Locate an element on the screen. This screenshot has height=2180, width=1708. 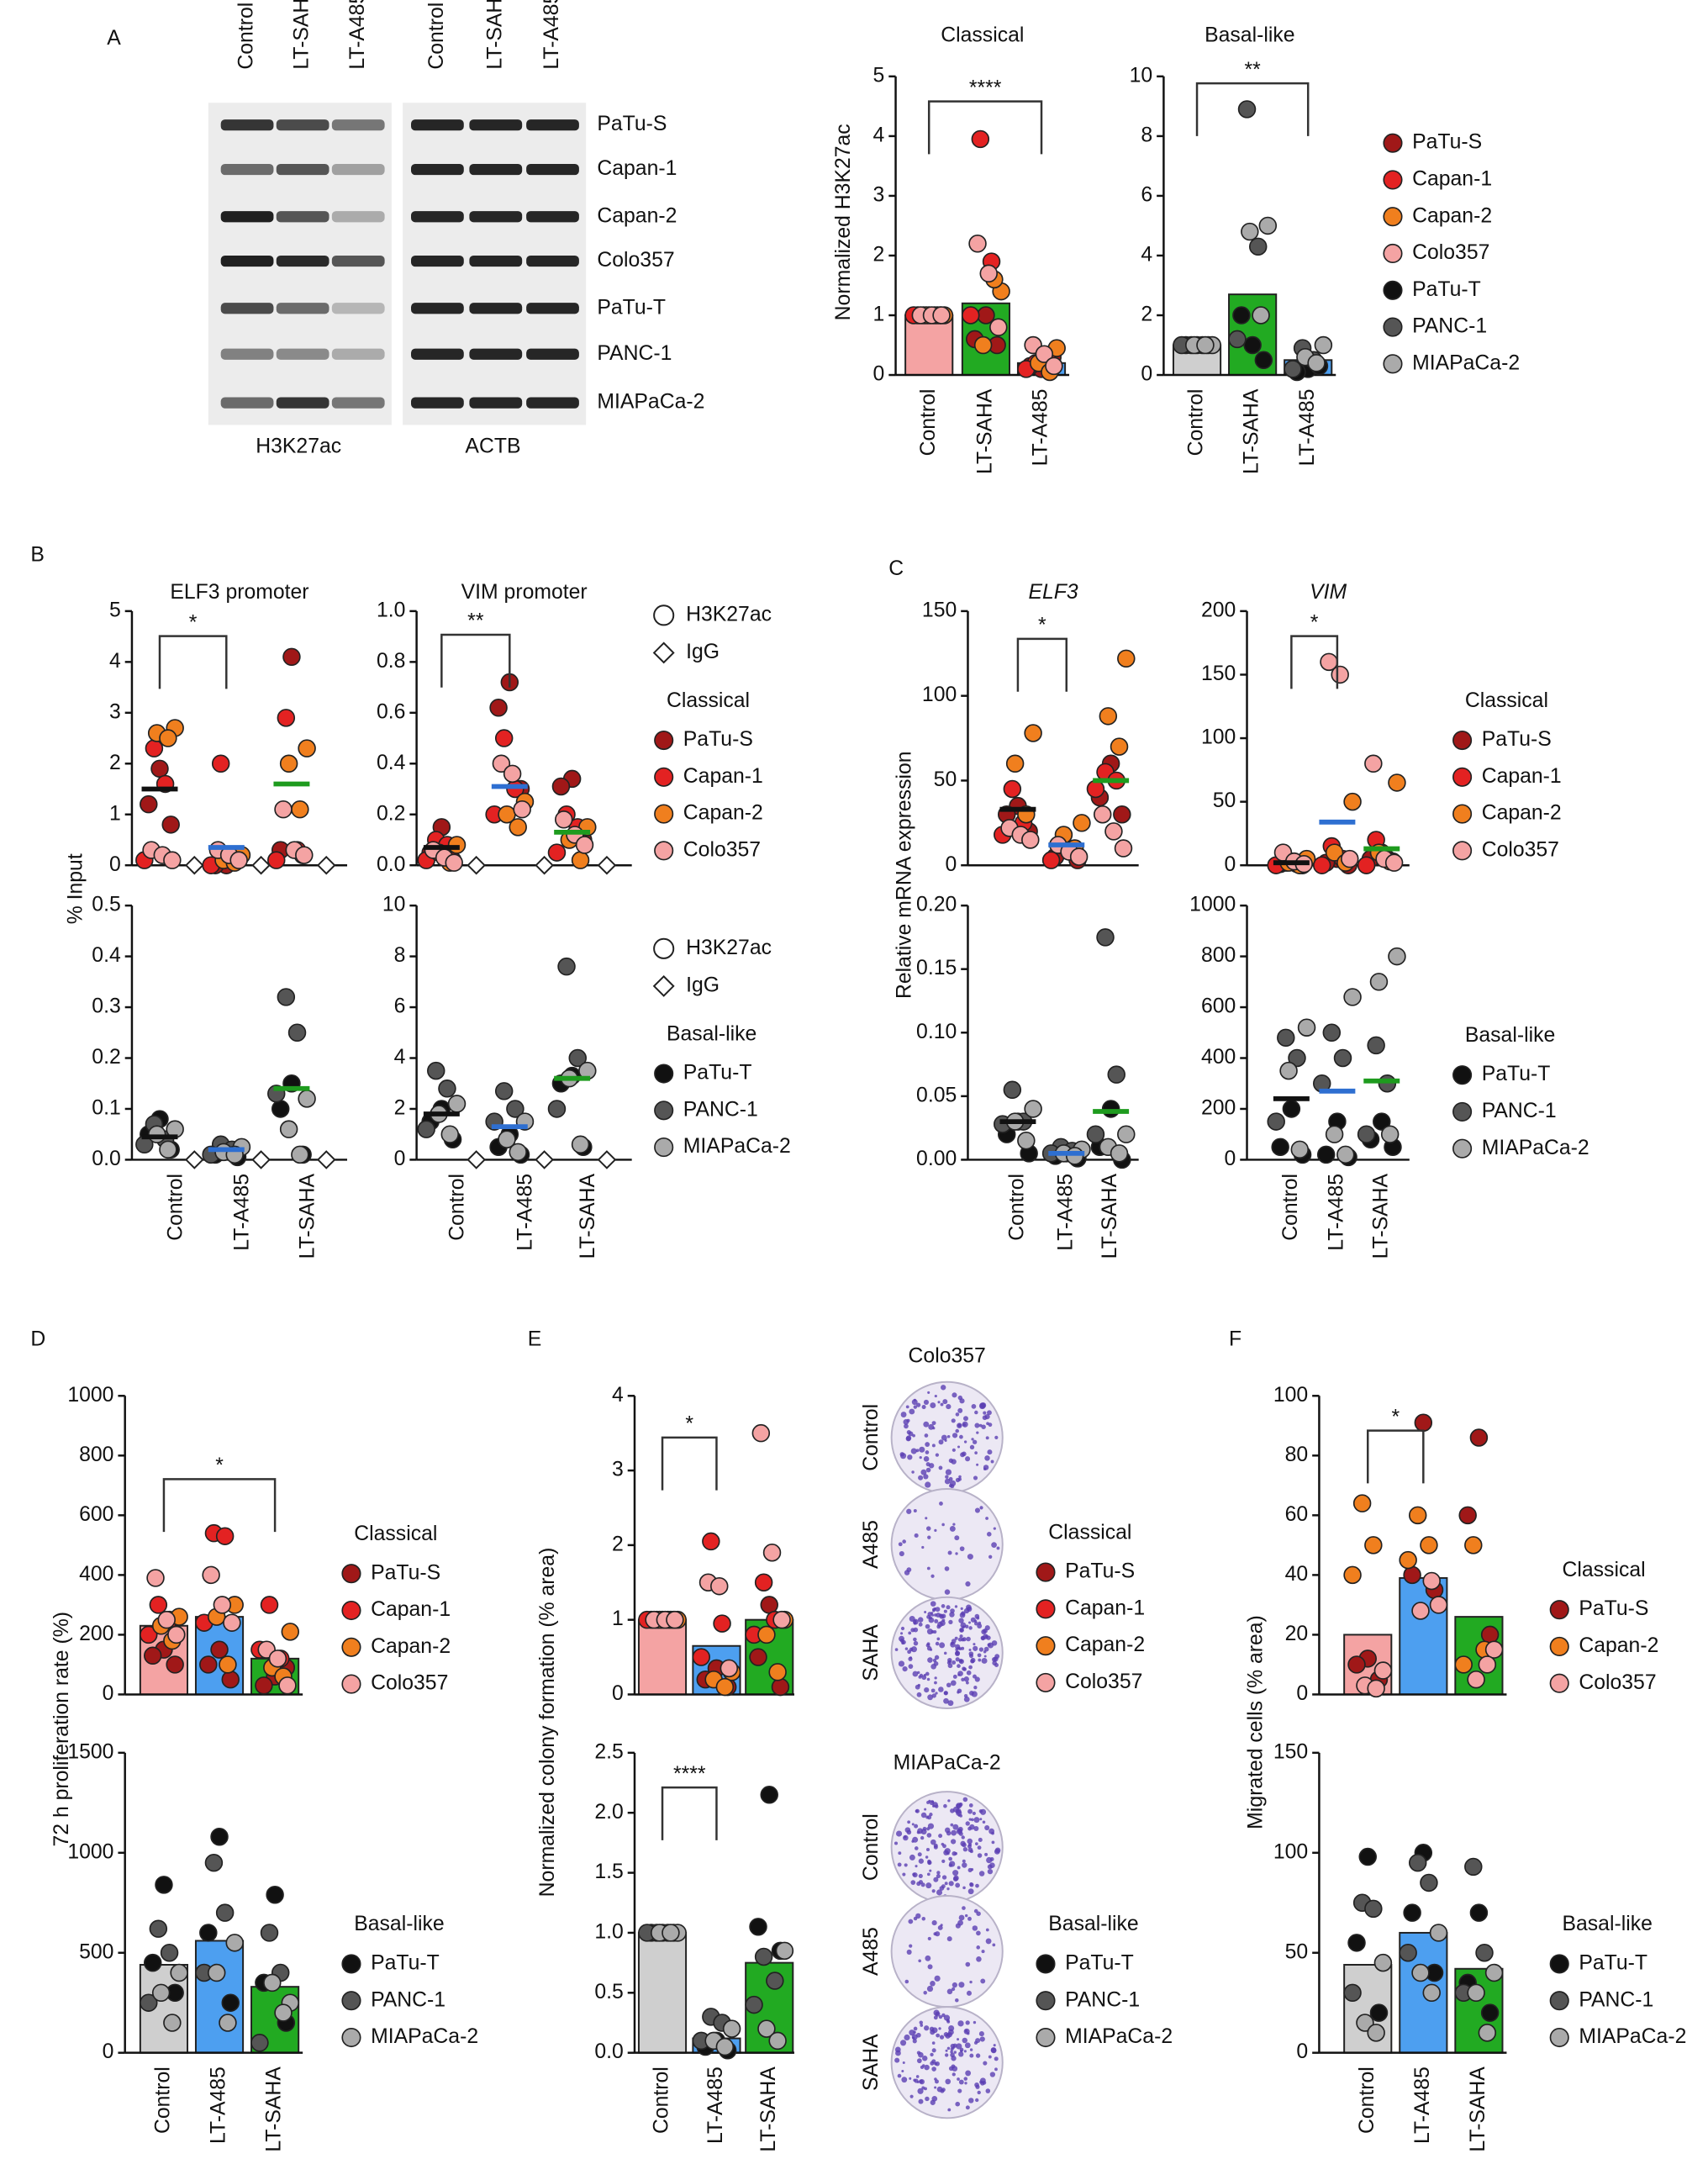
y-tick-label: 0.0 is located at coordinates (106, 1159).